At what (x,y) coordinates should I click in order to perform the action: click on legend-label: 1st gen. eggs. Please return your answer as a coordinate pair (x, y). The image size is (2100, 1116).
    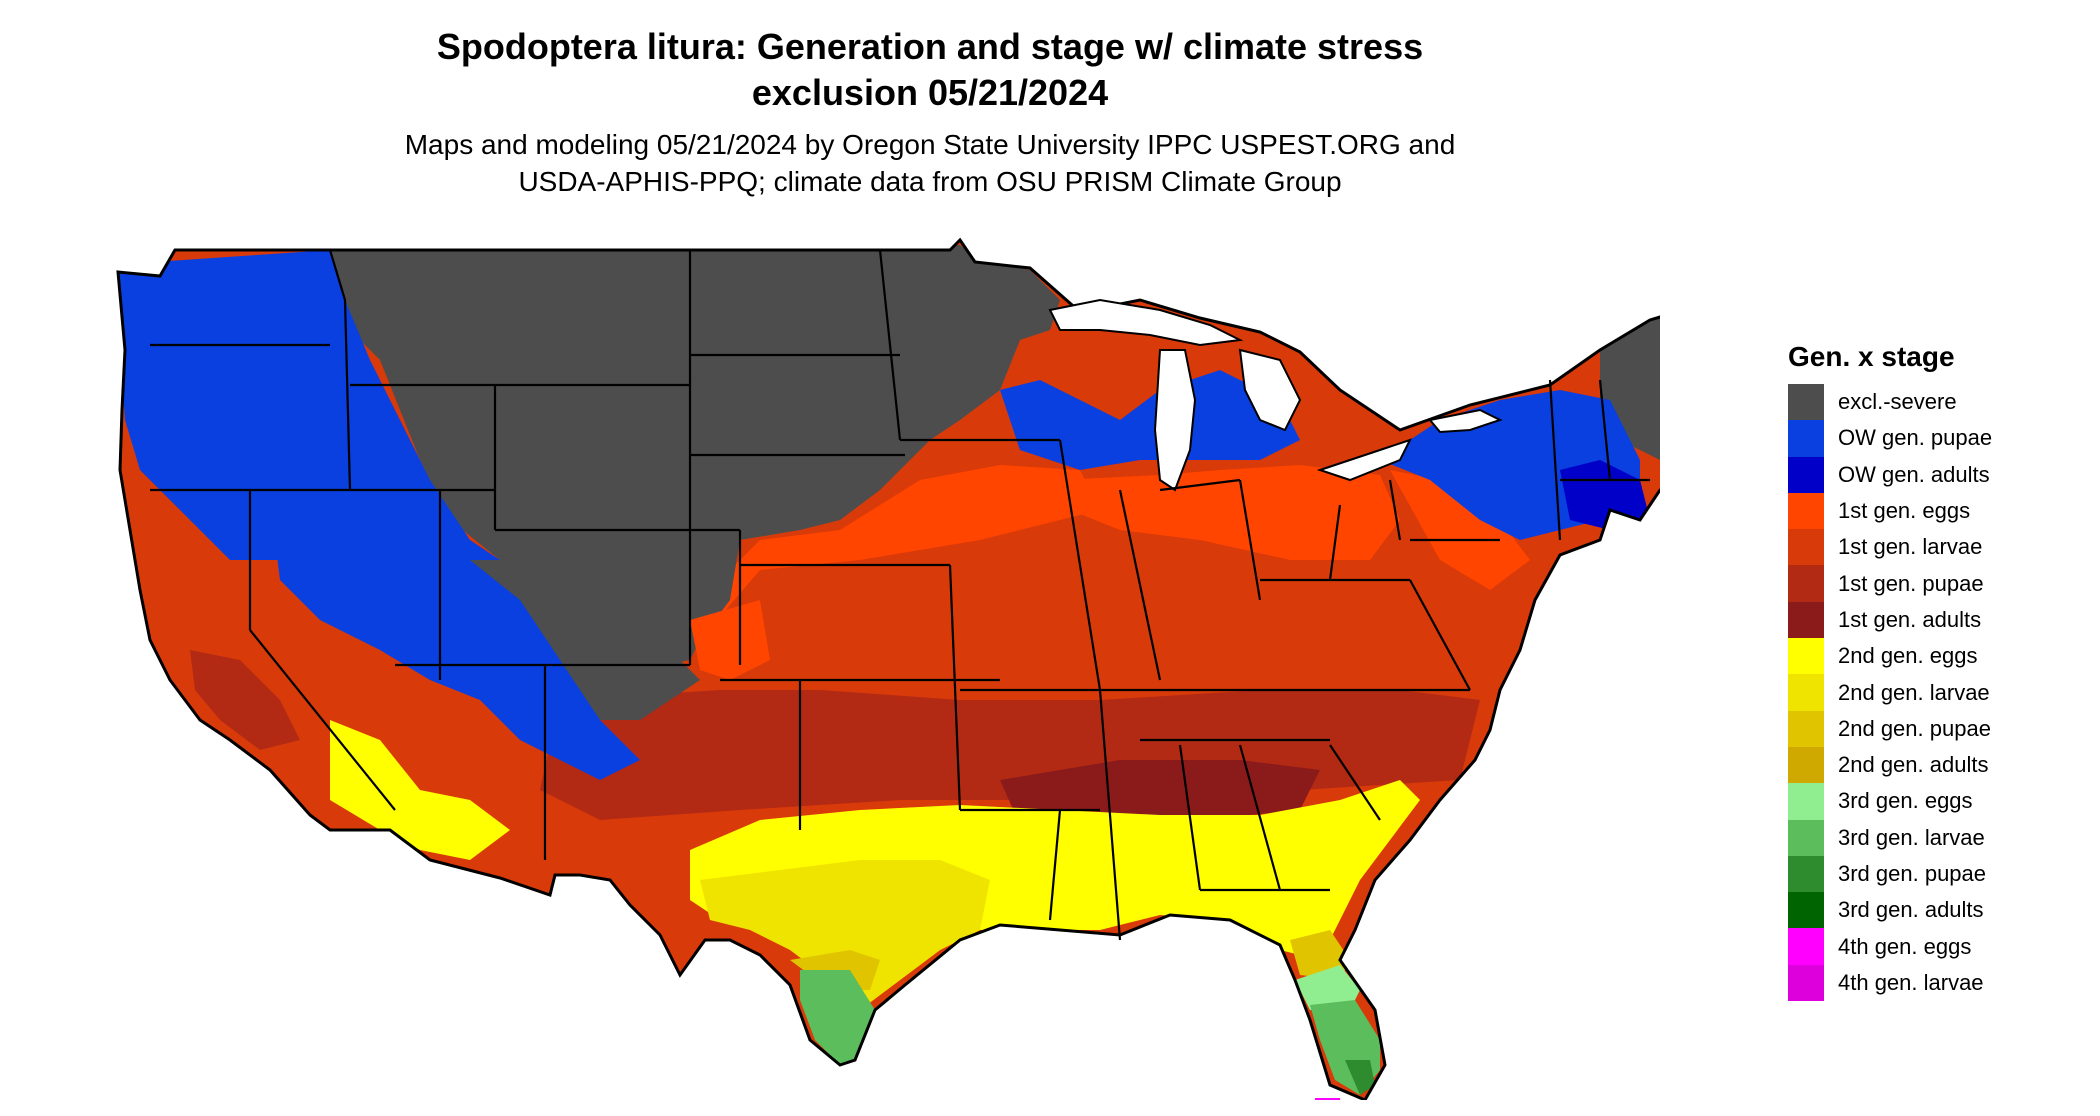
    Looking at the image, I should click on (1904, 511).